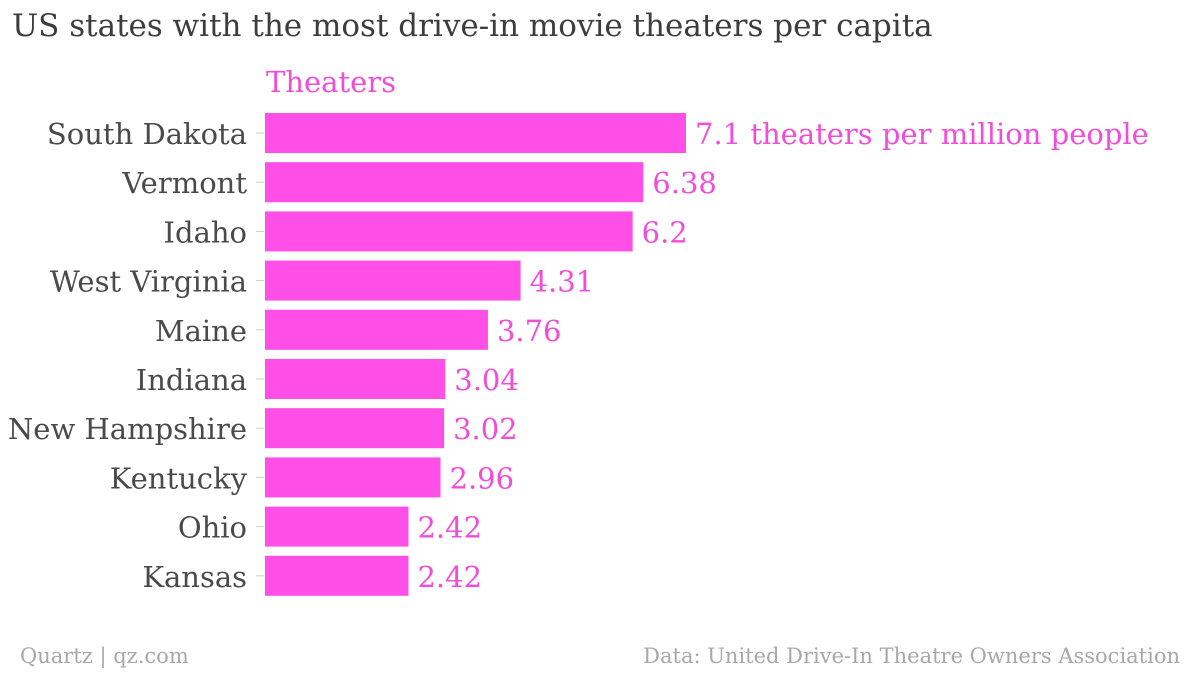 Image resolution: width=1200 pixels, height=674 pixels. I want to click on data-label: 2.96, so click(482, 478).